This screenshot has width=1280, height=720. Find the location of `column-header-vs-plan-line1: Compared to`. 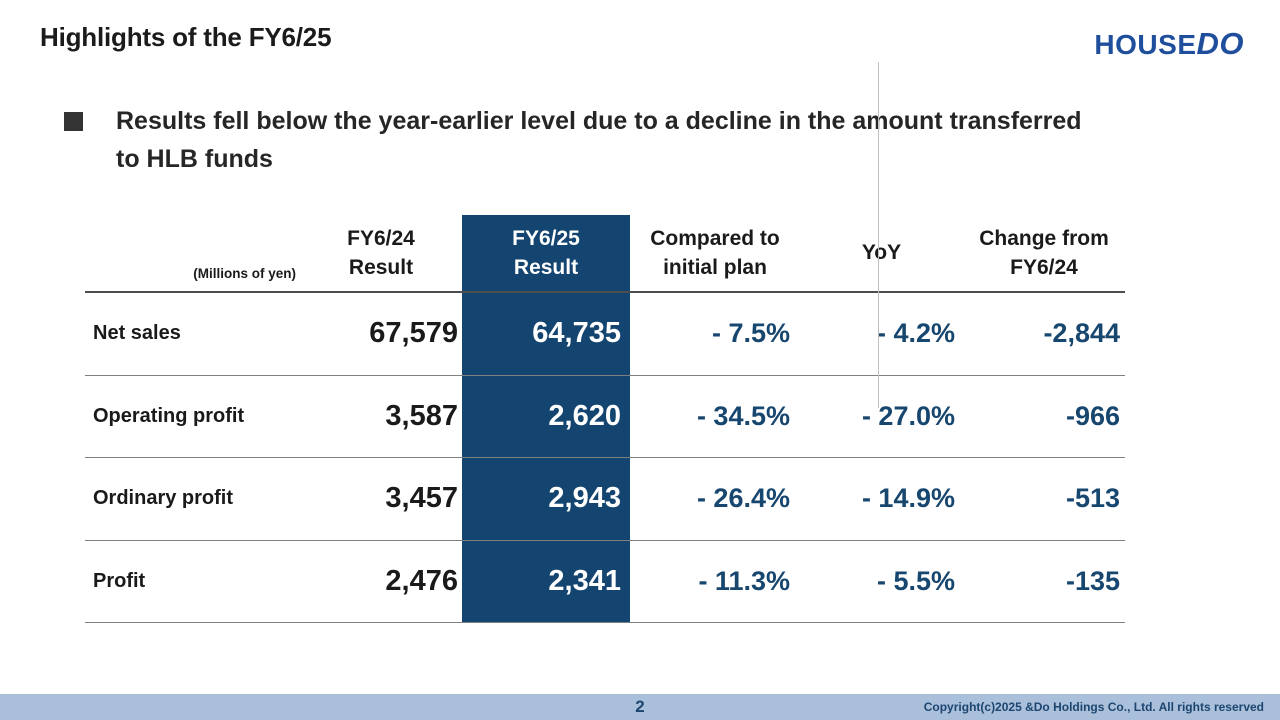

column-header-vs-plan-line1: Compared to is located at coordinates (715, 238).